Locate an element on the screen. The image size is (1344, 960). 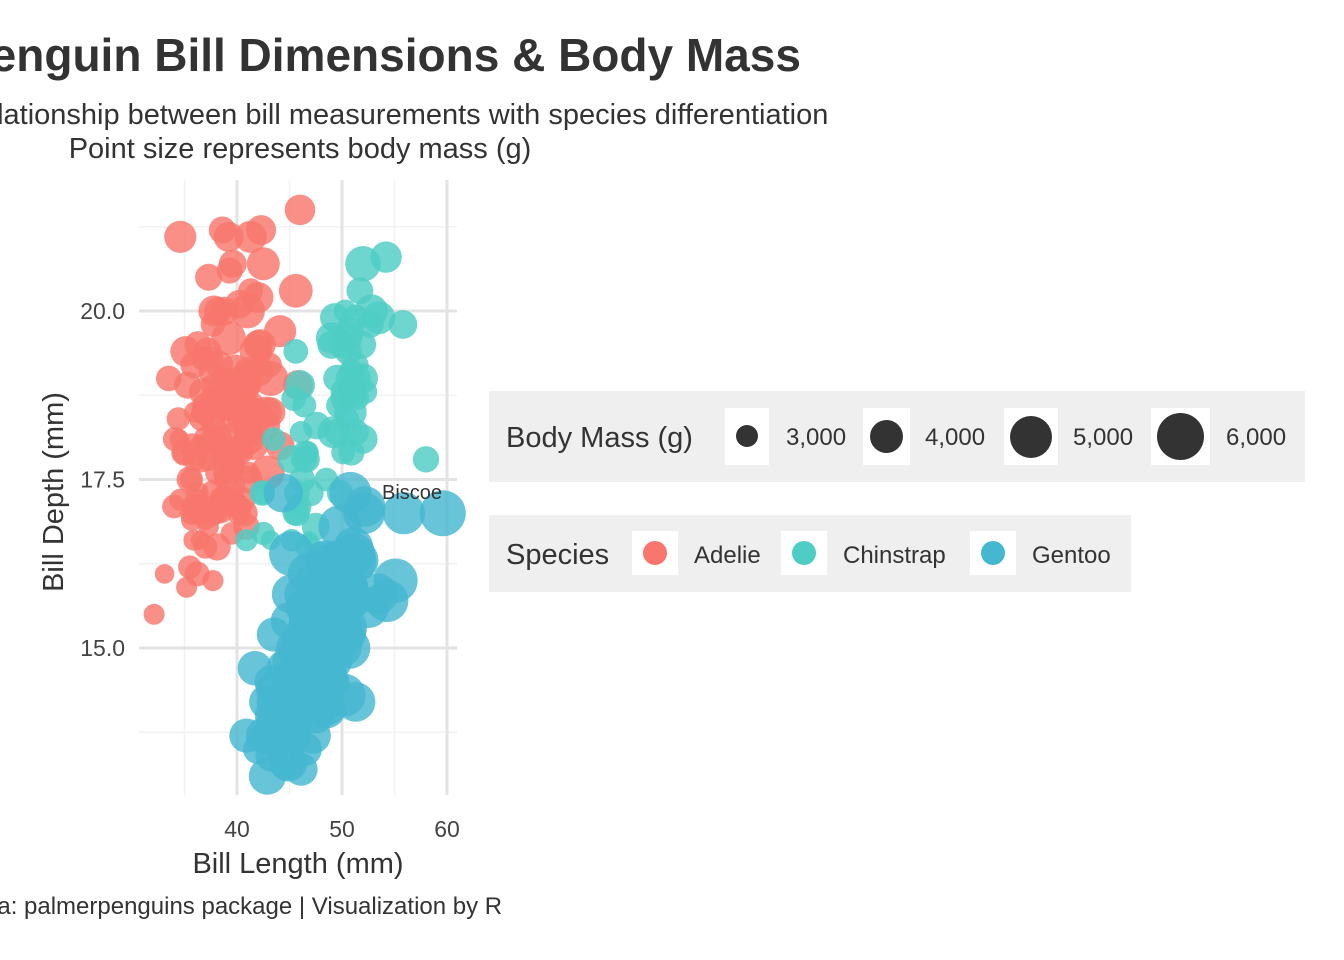
x-tick-label: 50 is located at coordinates (342, 829).